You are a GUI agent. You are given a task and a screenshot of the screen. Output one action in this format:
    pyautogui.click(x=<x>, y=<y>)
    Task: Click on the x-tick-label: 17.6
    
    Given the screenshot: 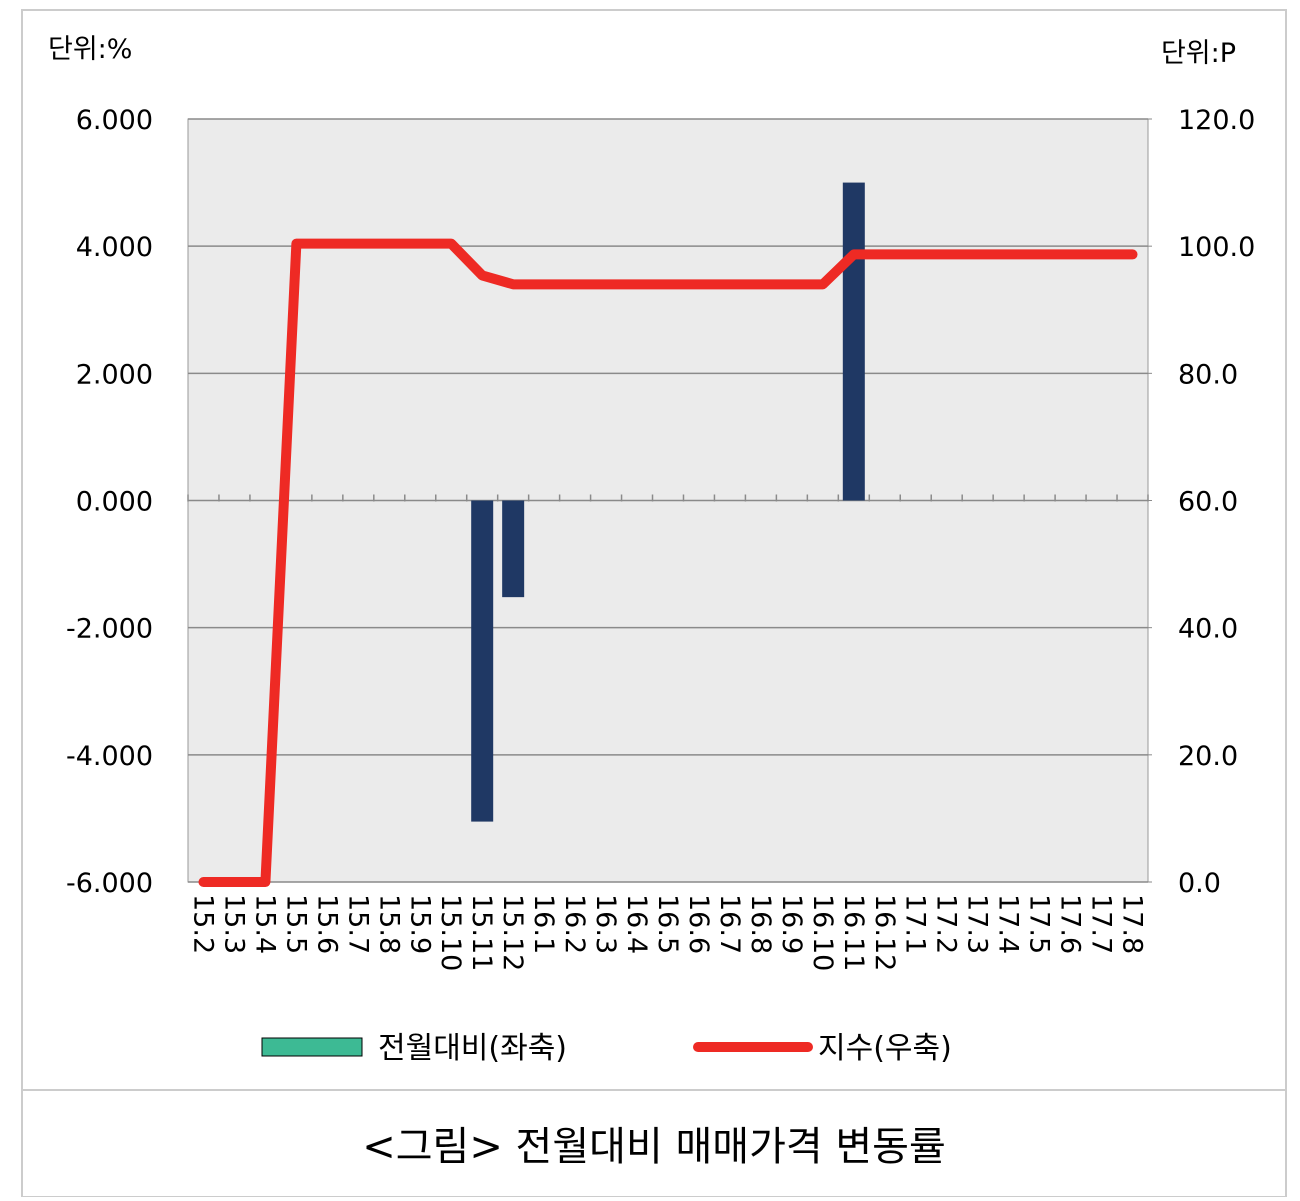 What is the action you would take?
    pyautogui.click(x=1070, y=924)
    